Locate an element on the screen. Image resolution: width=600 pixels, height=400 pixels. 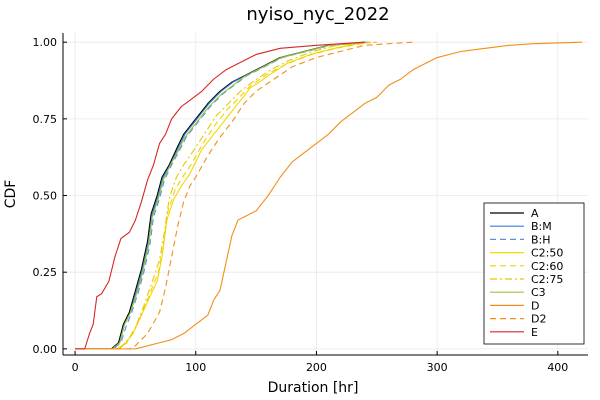
x-tick-label: 200 is located at coordinates (316, 367).